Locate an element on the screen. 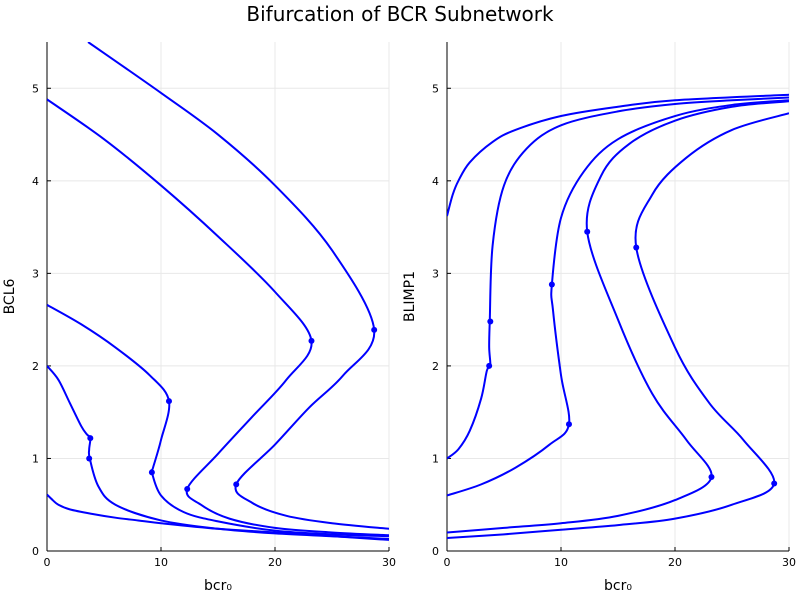  y-axis-label: BLIMP1 is located at coordinates (410, 296).